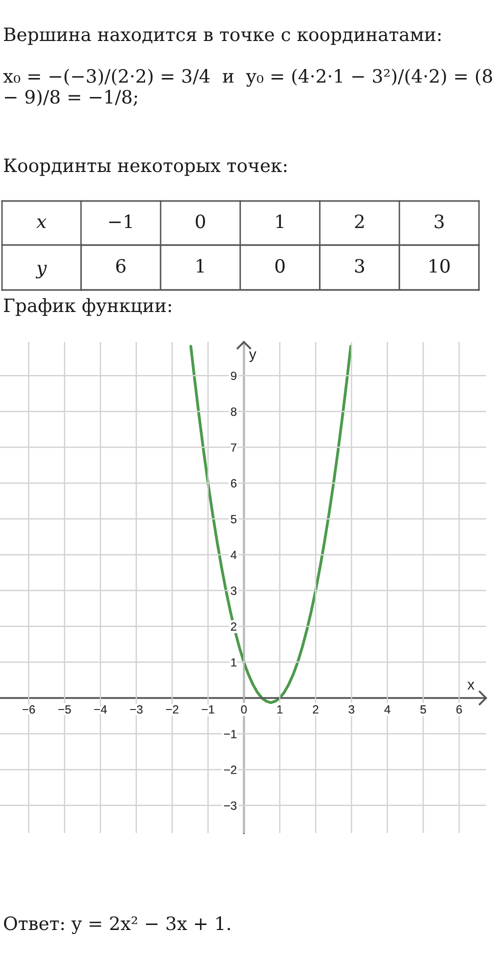 This screenshot has height=963, width=499. What do you see at coordinates (28, 709) in the screenshot?
I see `x-tick-label: −6` at bounding box center [28, 709].